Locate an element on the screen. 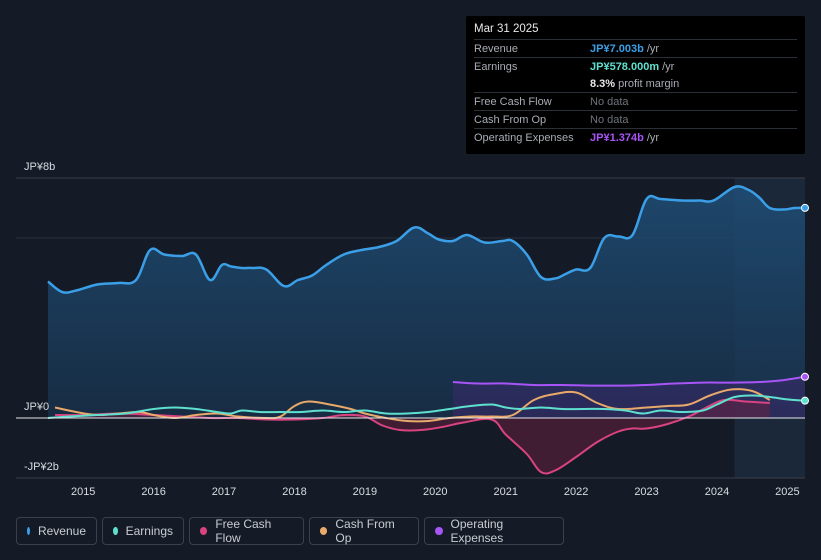 This screenshot has width=821, height=560. legend-label: Free Cash Flow is located at coordinates (243, 531).